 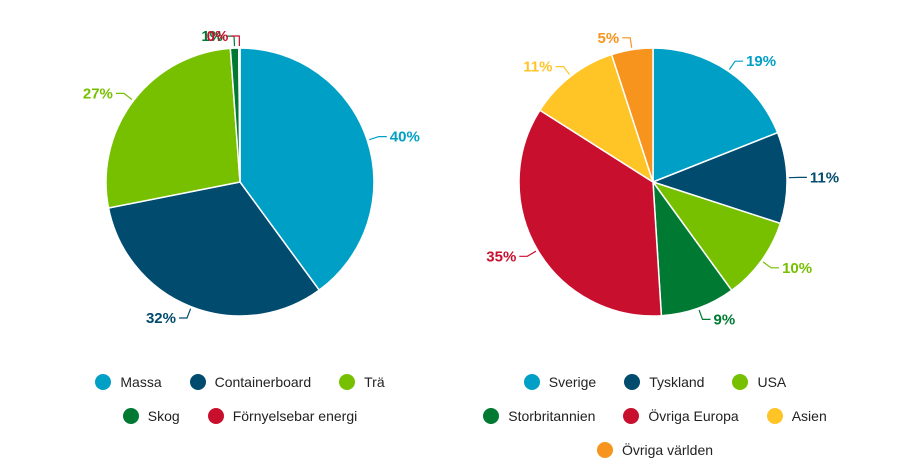 I want to click on slice-usa, so click(x=716, y=236).